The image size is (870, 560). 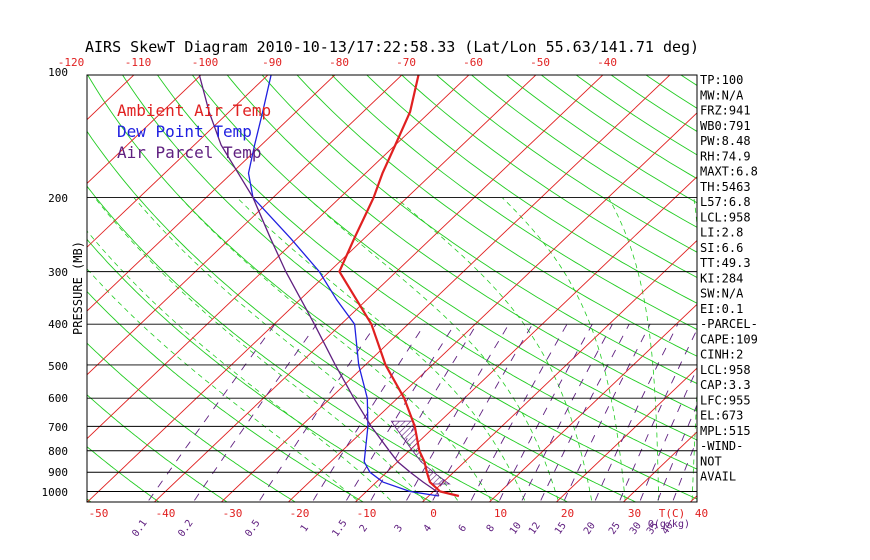 I want to click on mixing-ratio-label: 0.5, so click(x=252, y=528).